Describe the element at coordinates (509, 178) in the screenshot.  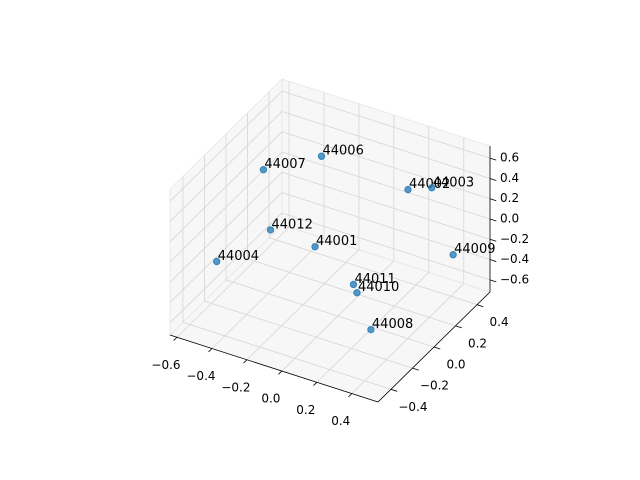
I see `z-tick-label: 0.4` at that location.